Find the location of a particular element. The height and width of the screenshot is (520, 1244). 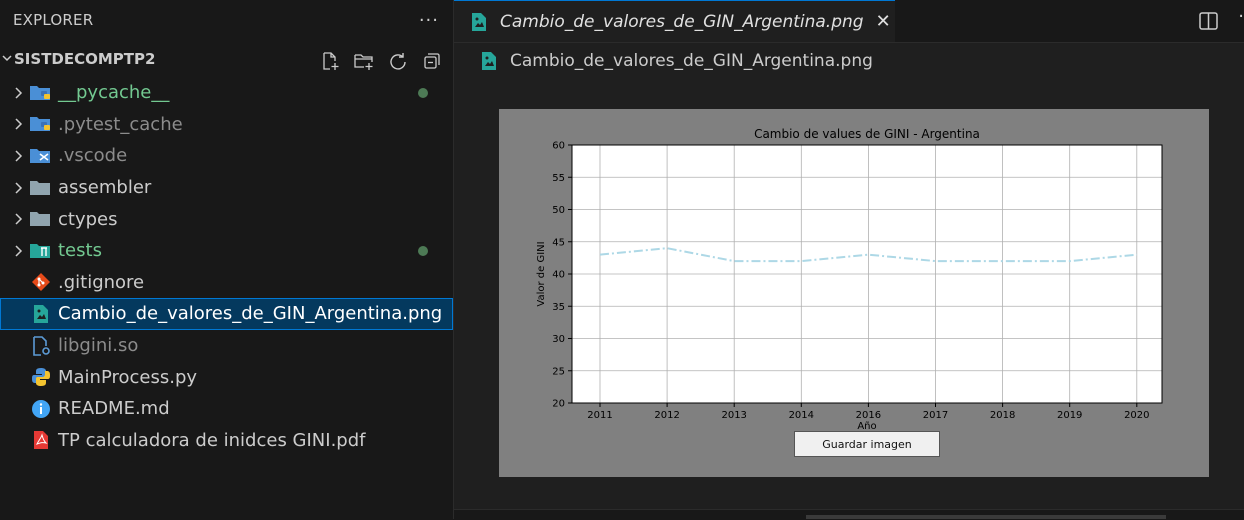

x-tick-label: 2017 is located at coordinates (935, 415).